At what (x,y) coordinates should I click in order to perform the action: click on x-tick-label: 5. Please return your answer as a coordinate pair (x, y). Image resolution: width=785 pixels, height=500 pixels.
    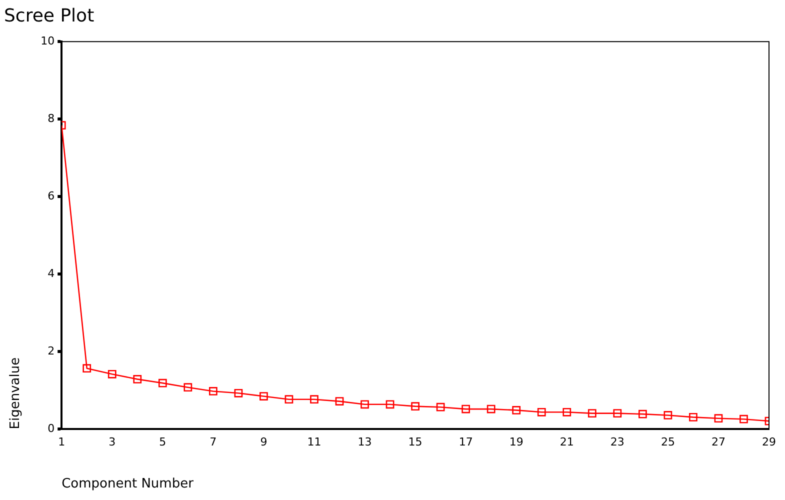
    Looking at the image, I should click on (162, 442).